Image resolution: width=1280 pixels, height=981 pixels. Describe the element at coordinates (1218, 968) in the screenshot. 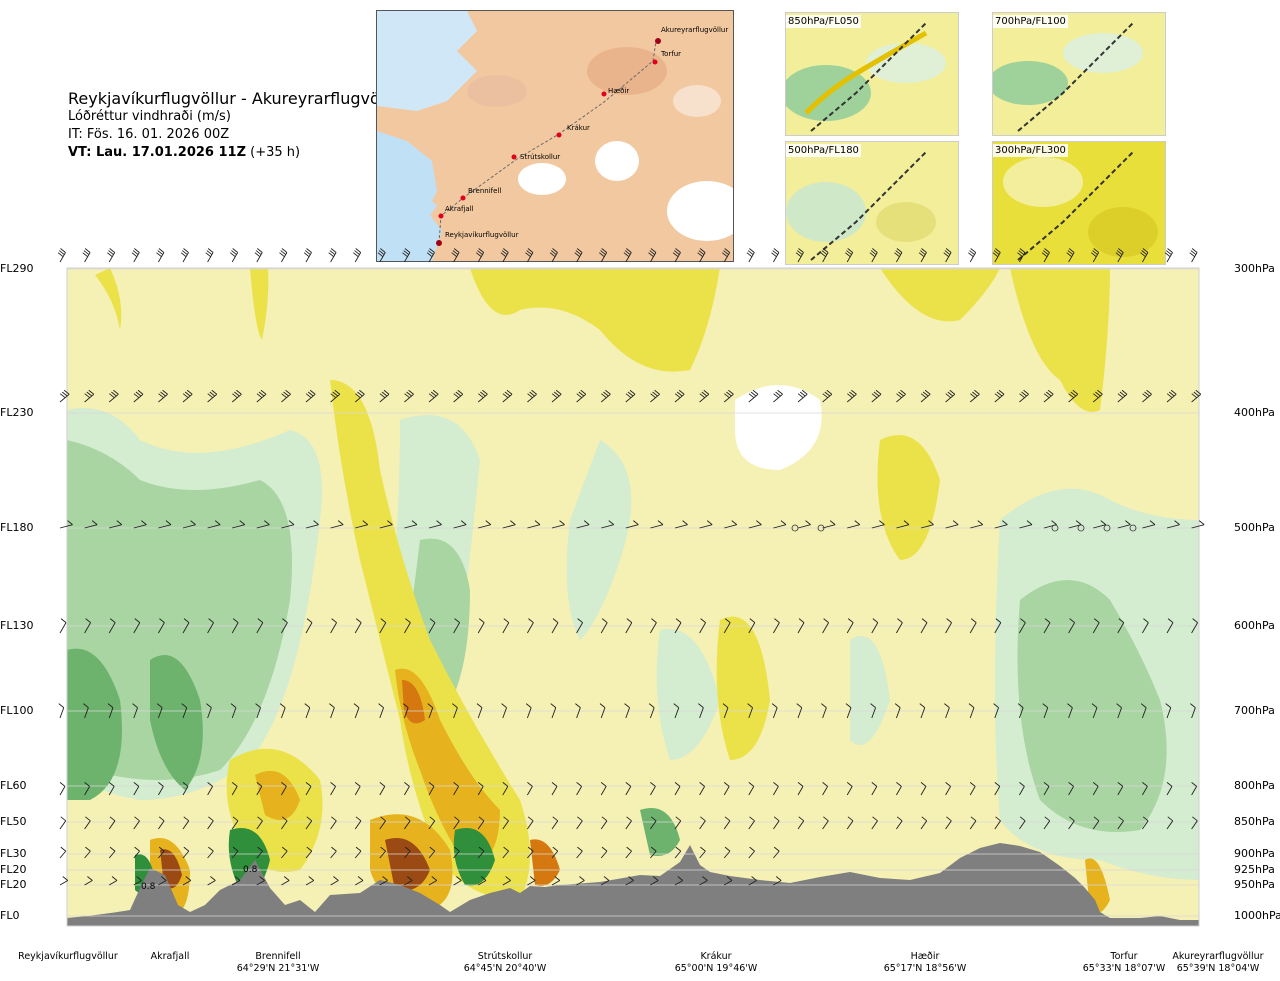

I see `location-coord: 65°39'N 18°04'W` at that location.